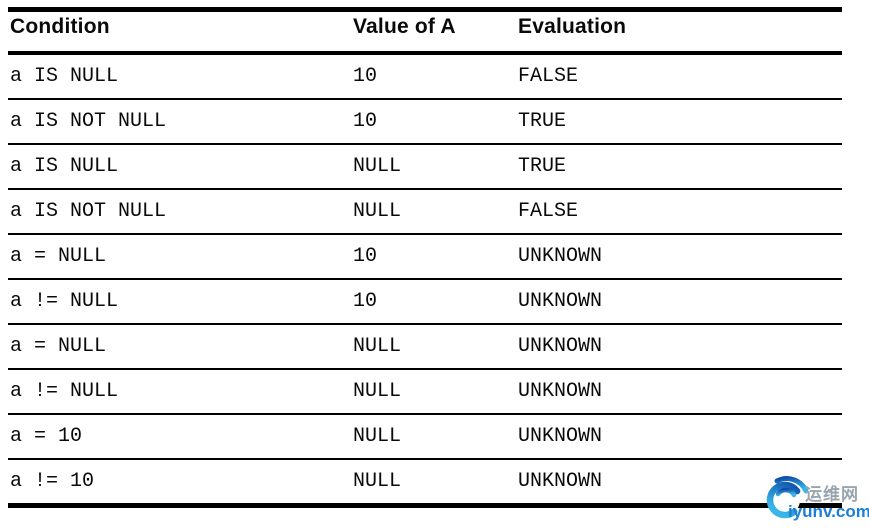 This screenshot has width=869, height=530. Describe the element at coordinates (572, 26) in the screenshot. I see `column-header-evaluation: Evaluation` at that location.